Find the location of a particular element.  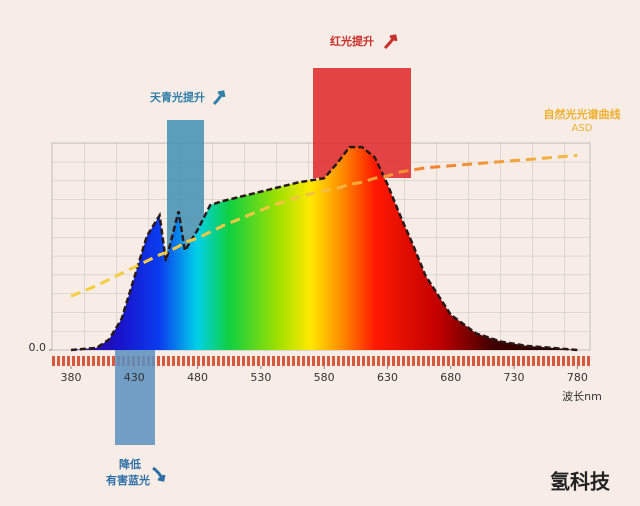

x-tick-label: 430 is located at coordinates (134, 377).